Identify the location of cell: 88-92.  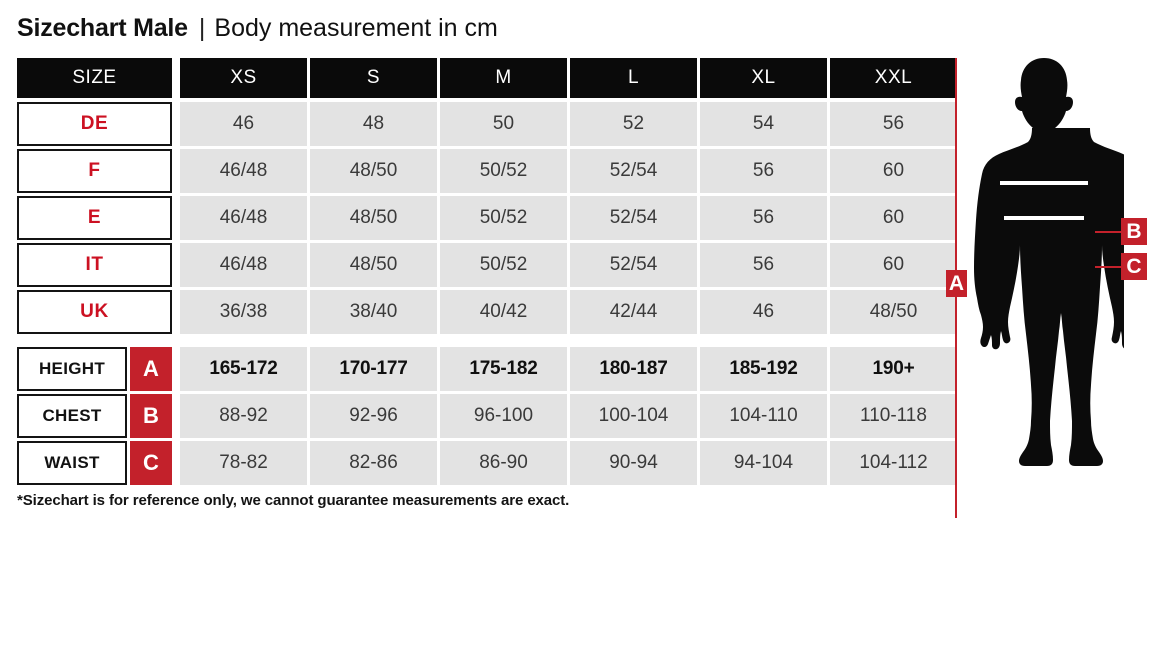
(243, 416).